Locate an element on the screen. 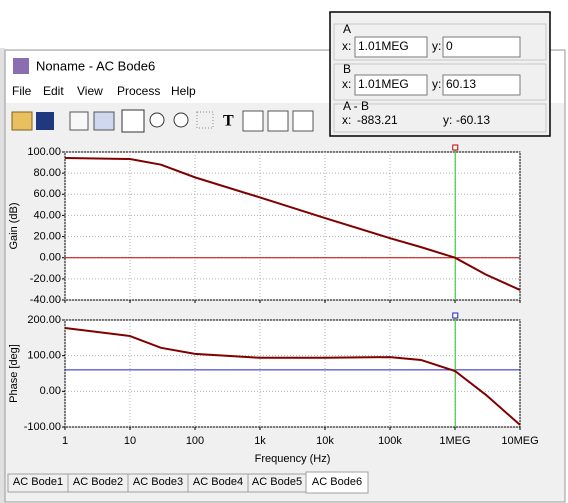 The width and height of the screenshot is (568, 503). field-value: -60.13 is located at coordinates (473, 120).